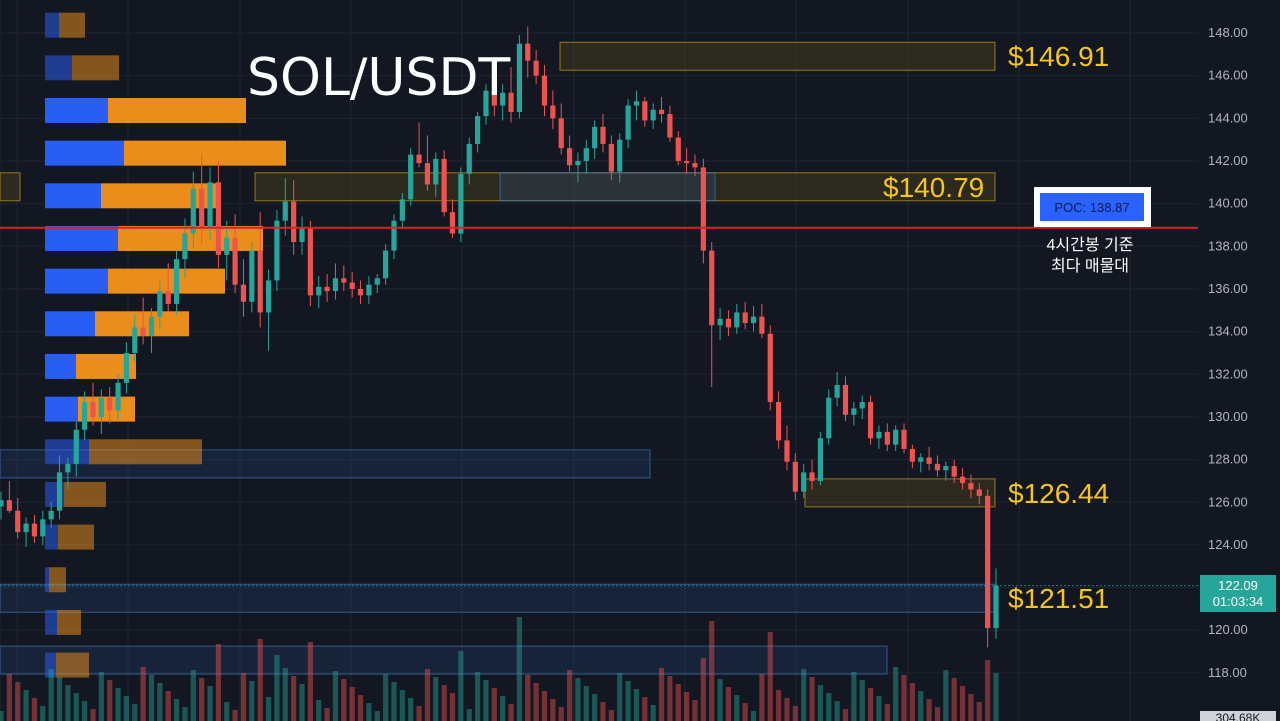  I want to click on price-tick-label: 144.00, so click(1228, 117).